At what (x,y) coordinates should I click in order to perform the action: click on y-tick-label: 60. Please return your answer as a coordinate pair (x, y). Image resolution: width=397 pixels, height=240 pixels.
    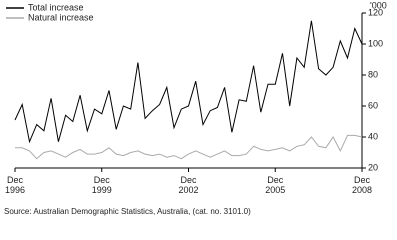
    Looking at the image, I should click on (373, 105).